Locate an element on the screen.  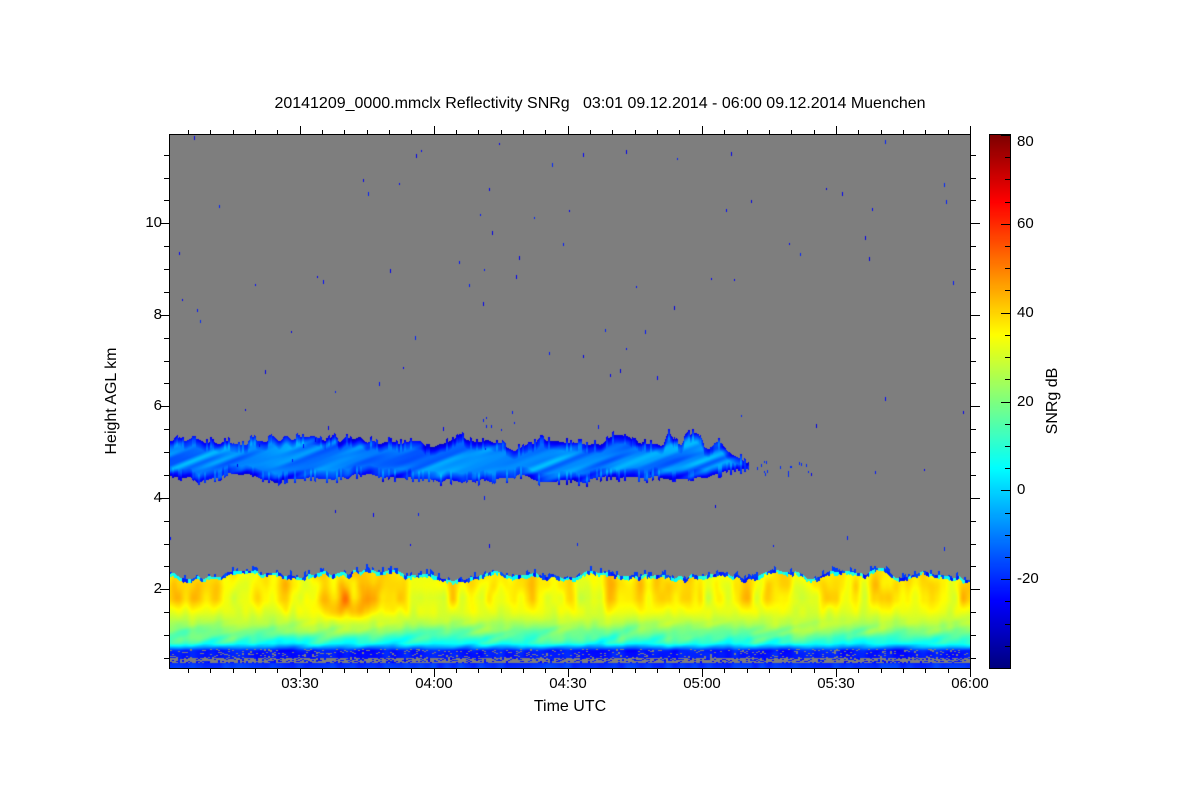
colorbar-tick-label: 60 is located at coordinates (1025, 223).